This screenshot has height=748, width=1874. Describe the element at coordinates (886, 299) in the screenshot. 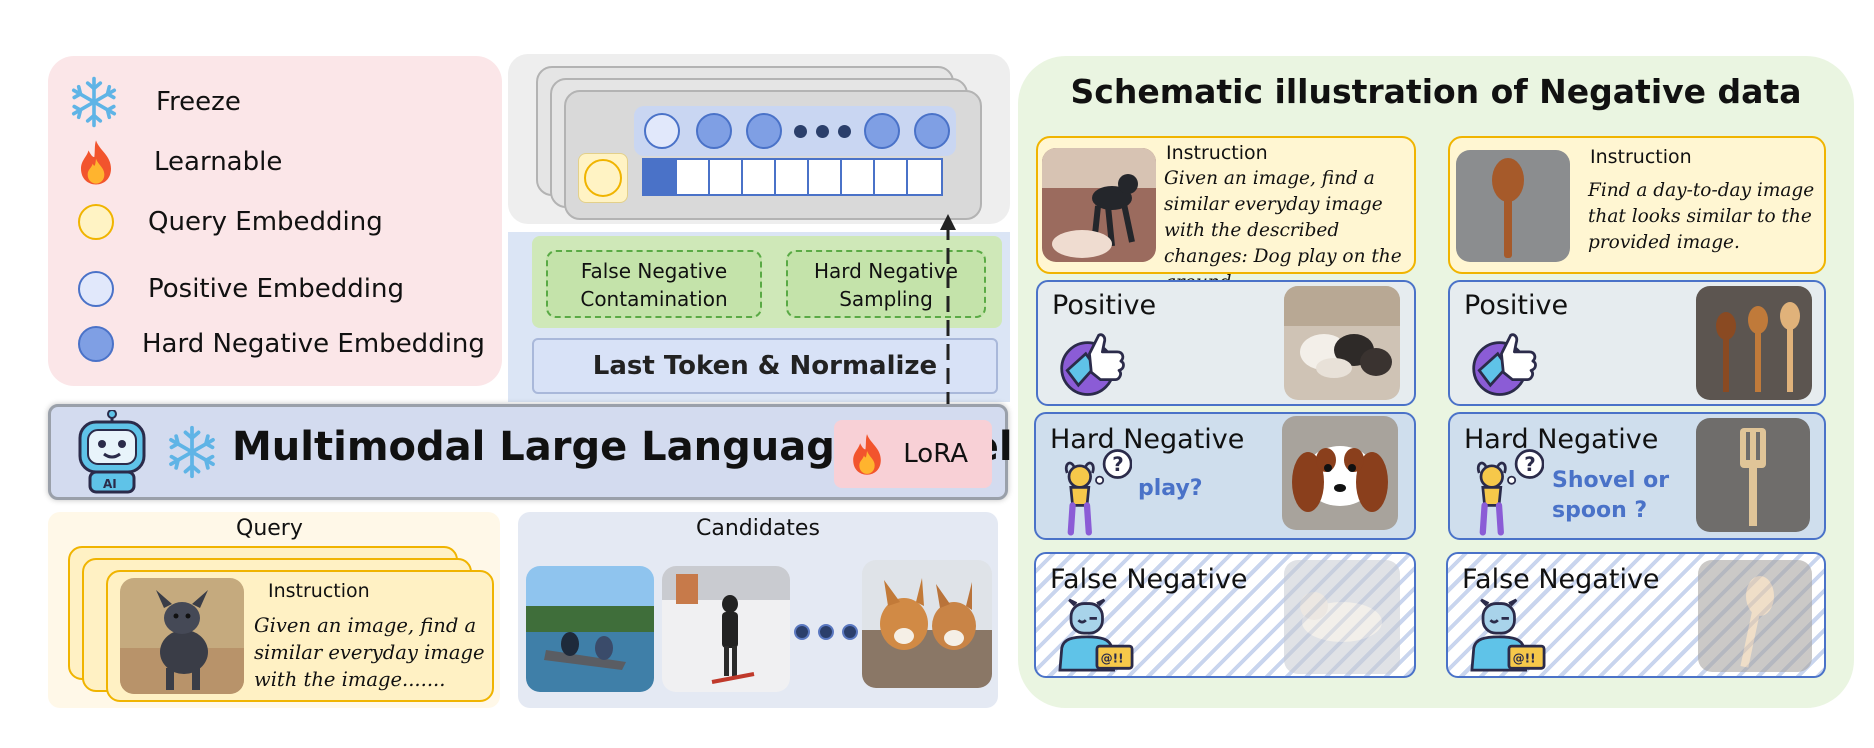

I see `hard-negative-line2: Sampling` at that location.